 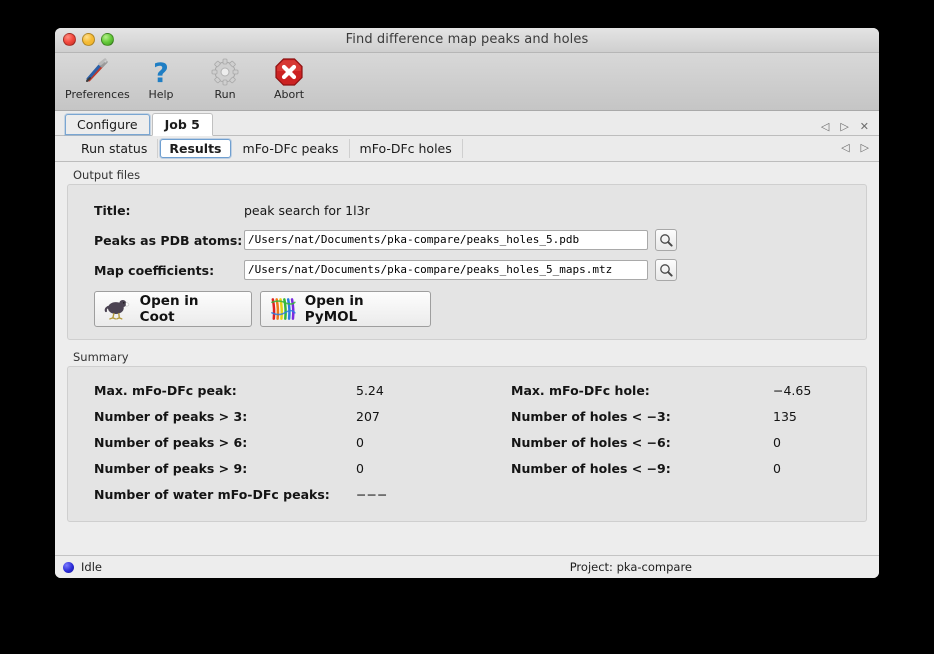 What do you see at coordinates (844, 126) in the screenshot?
I see `tab-next-icon: ▷` at bounding box center [844, 126].